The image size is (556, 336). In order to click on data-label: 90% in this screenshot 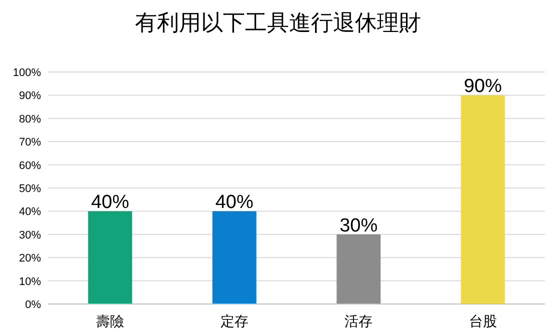, I will do `click(483, 87)`.